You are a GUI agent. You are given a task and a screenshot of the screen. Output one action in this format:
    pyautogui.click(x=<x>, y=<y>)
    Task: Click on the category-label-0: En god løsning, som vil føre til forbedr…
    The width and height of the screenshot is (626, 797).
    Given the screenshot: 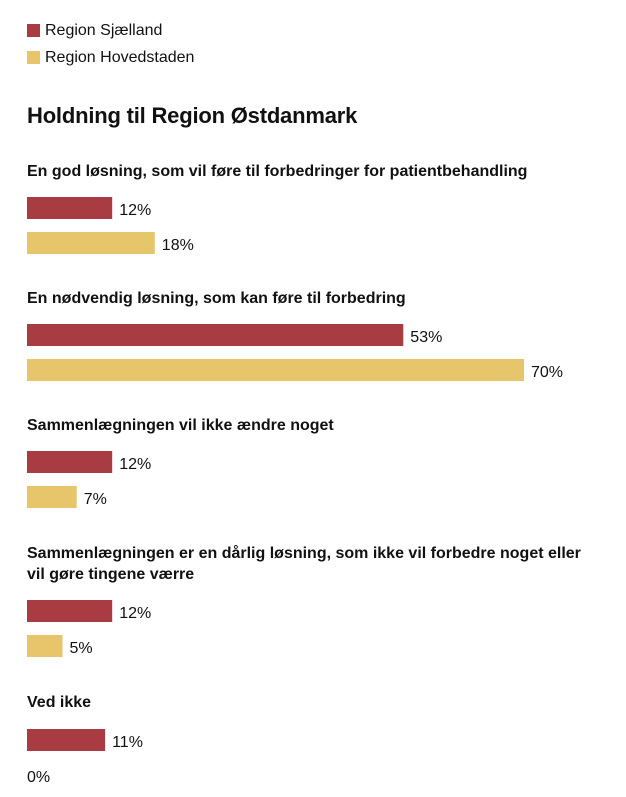 What is the action you would take?
    pyautogui.click(x=277, y=171)
    